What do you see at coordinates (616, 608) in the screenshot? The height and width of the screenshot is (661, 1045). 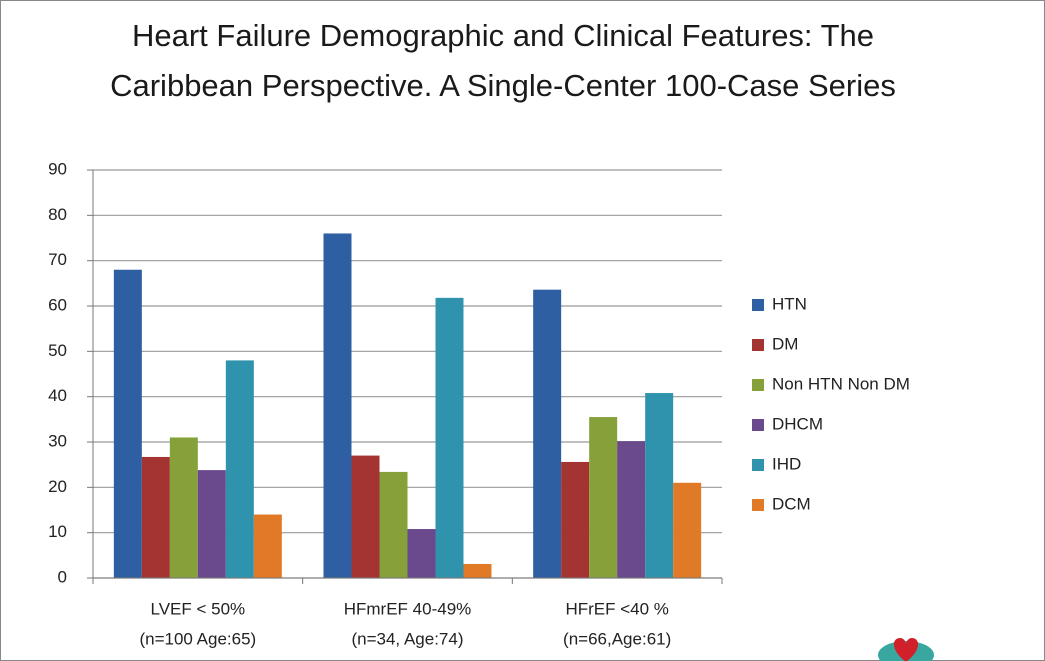 I see `x-tick-label: HFrEF <40 %` at bounding box center [616, 608].